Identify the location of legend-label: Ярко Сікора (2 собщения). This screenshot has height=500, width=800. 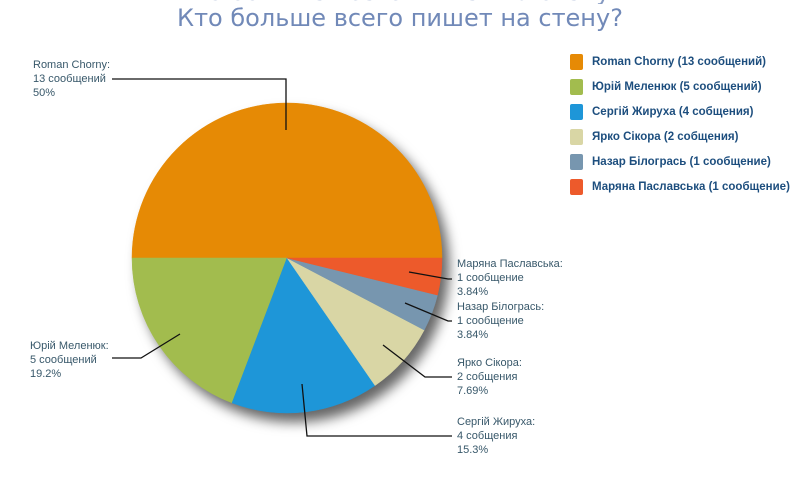
(665, 137).